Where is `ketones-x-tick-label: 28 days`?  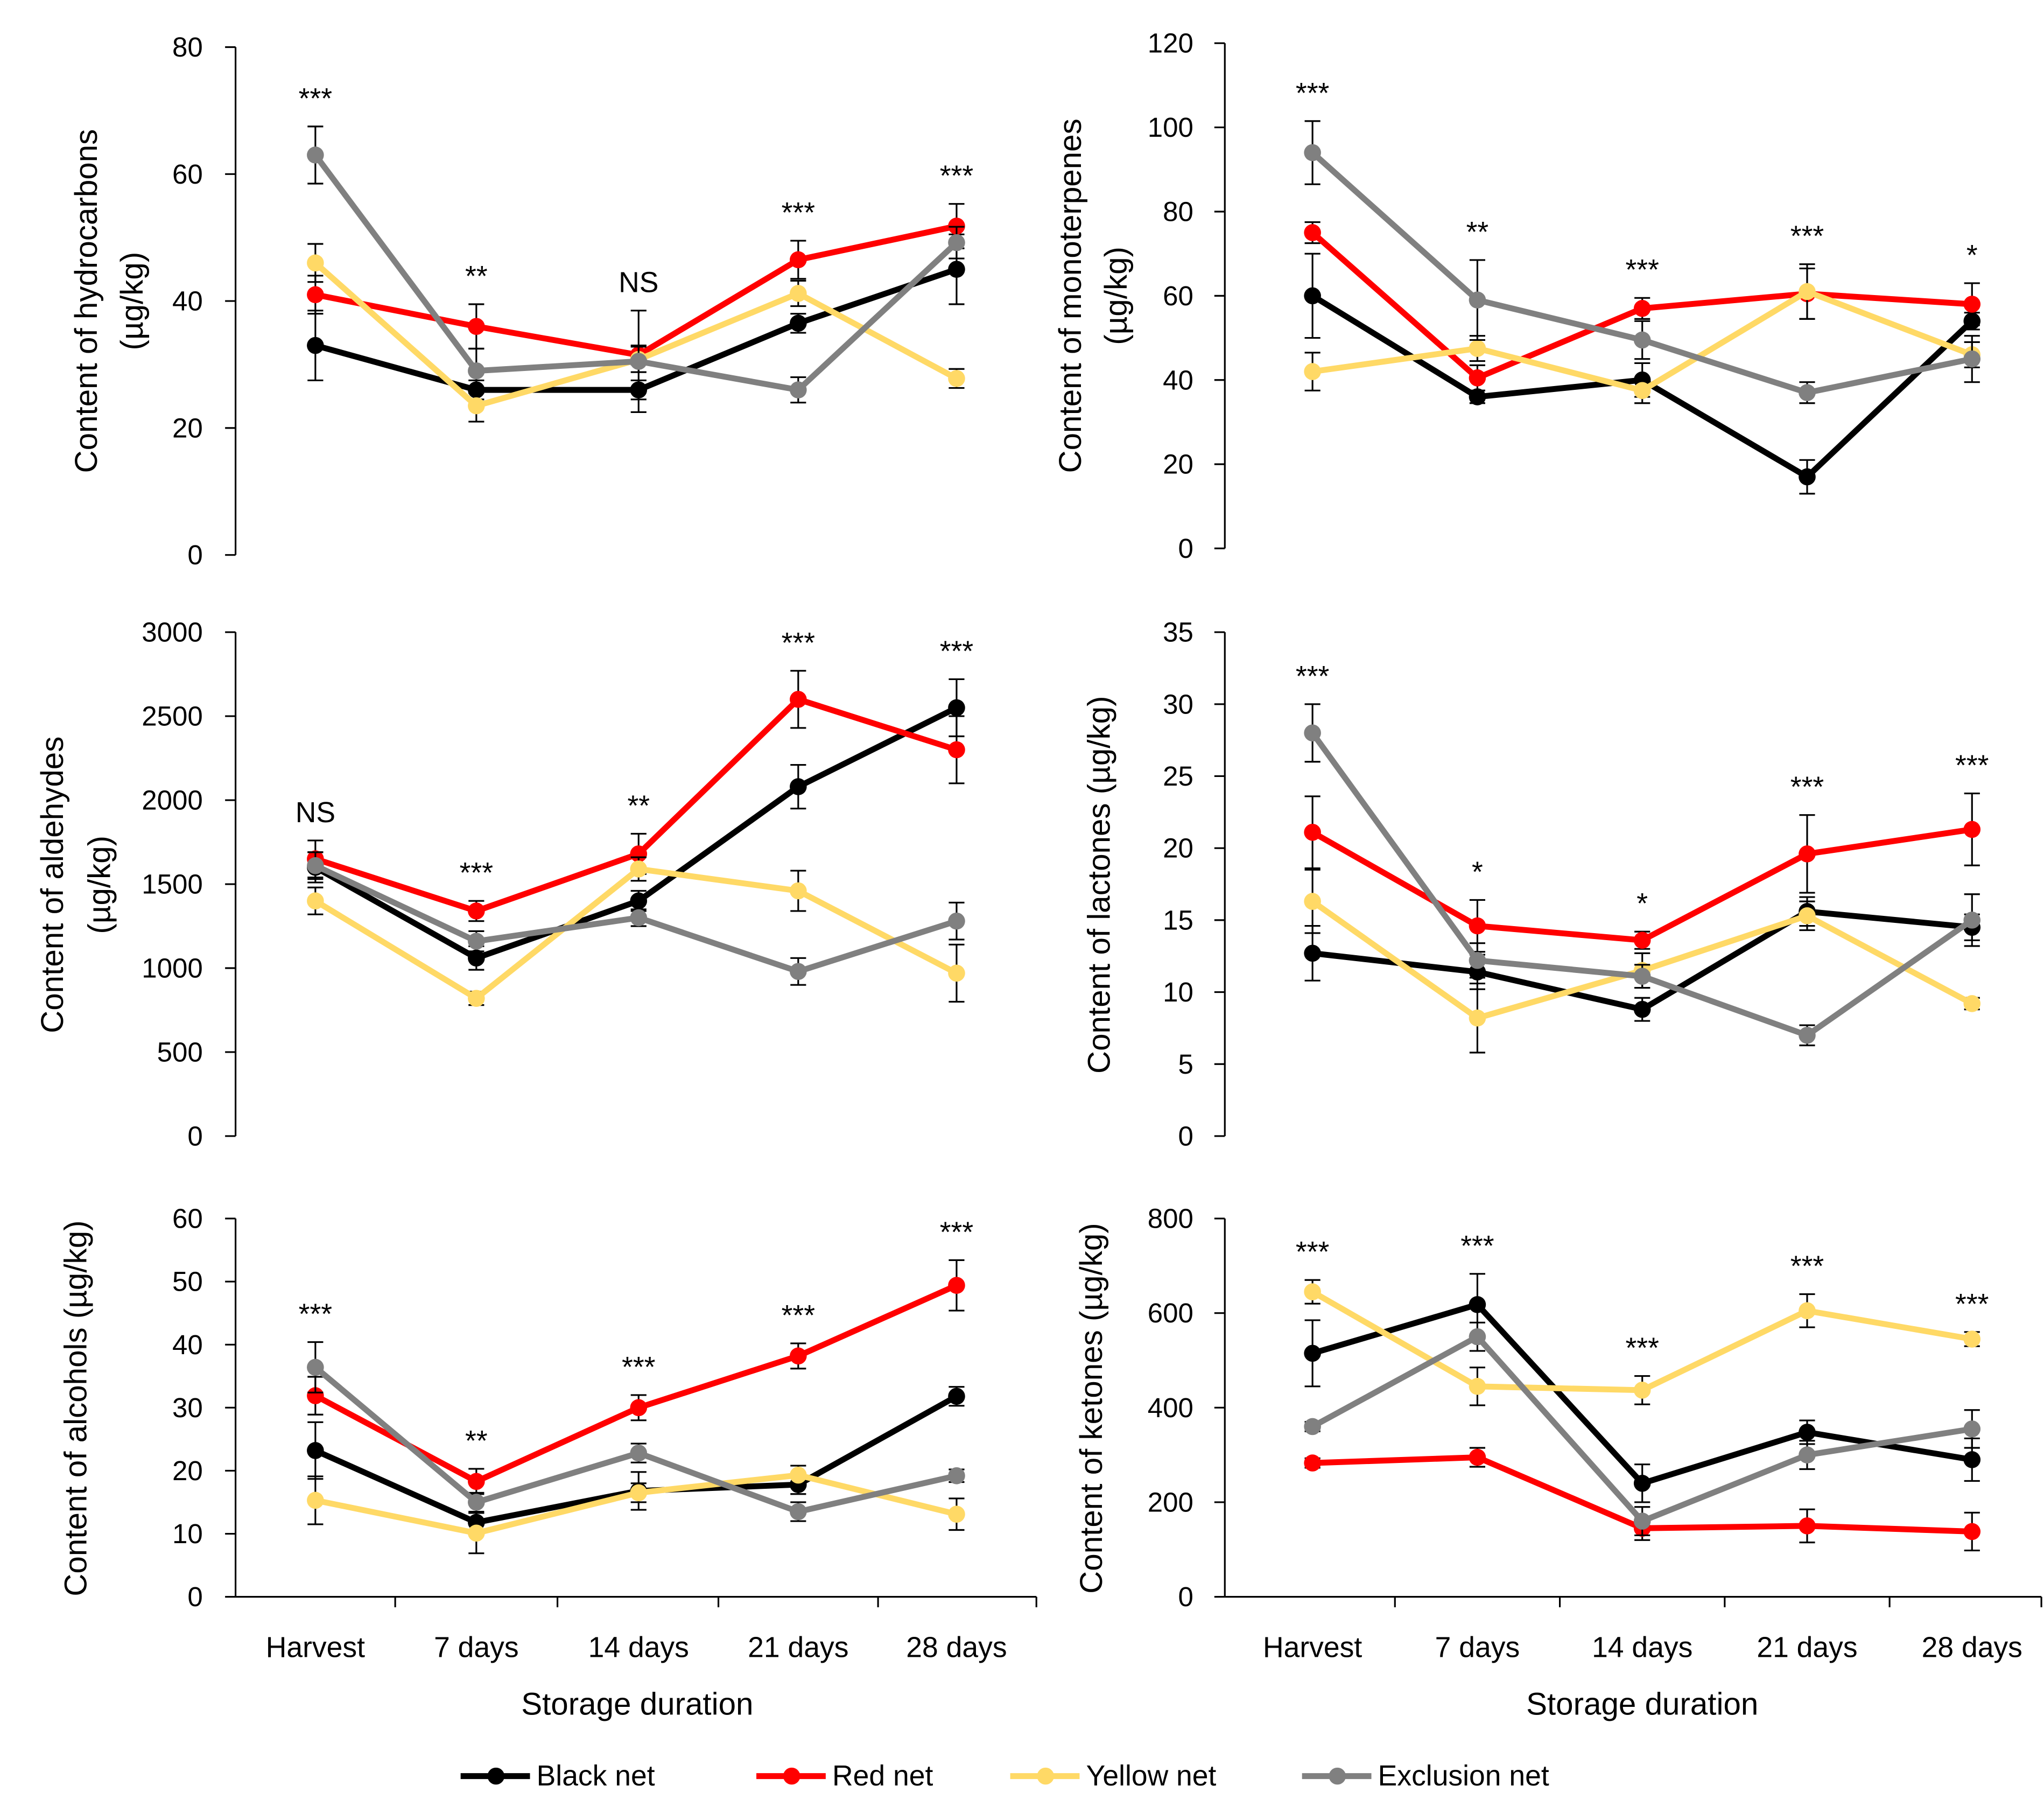 ketones-x-tick-label: 28 days is located at coordinates (1972, 1647).